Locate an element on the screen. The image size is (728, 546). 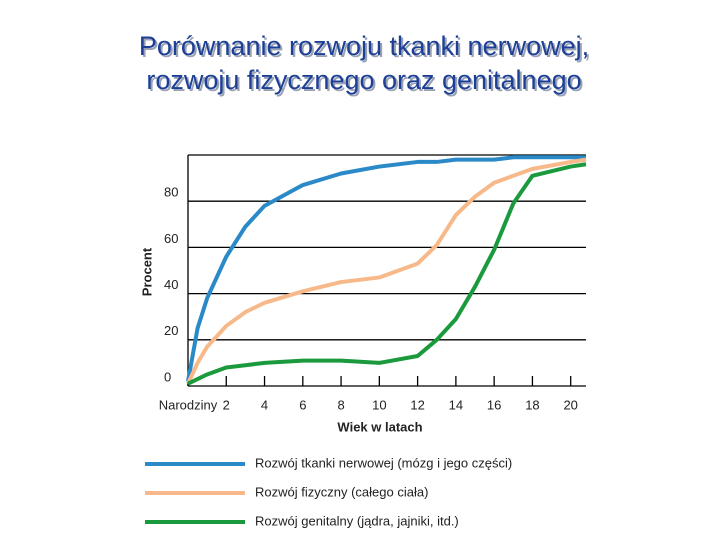
y-tick-label: 0 is located at coordinates (167, 376).